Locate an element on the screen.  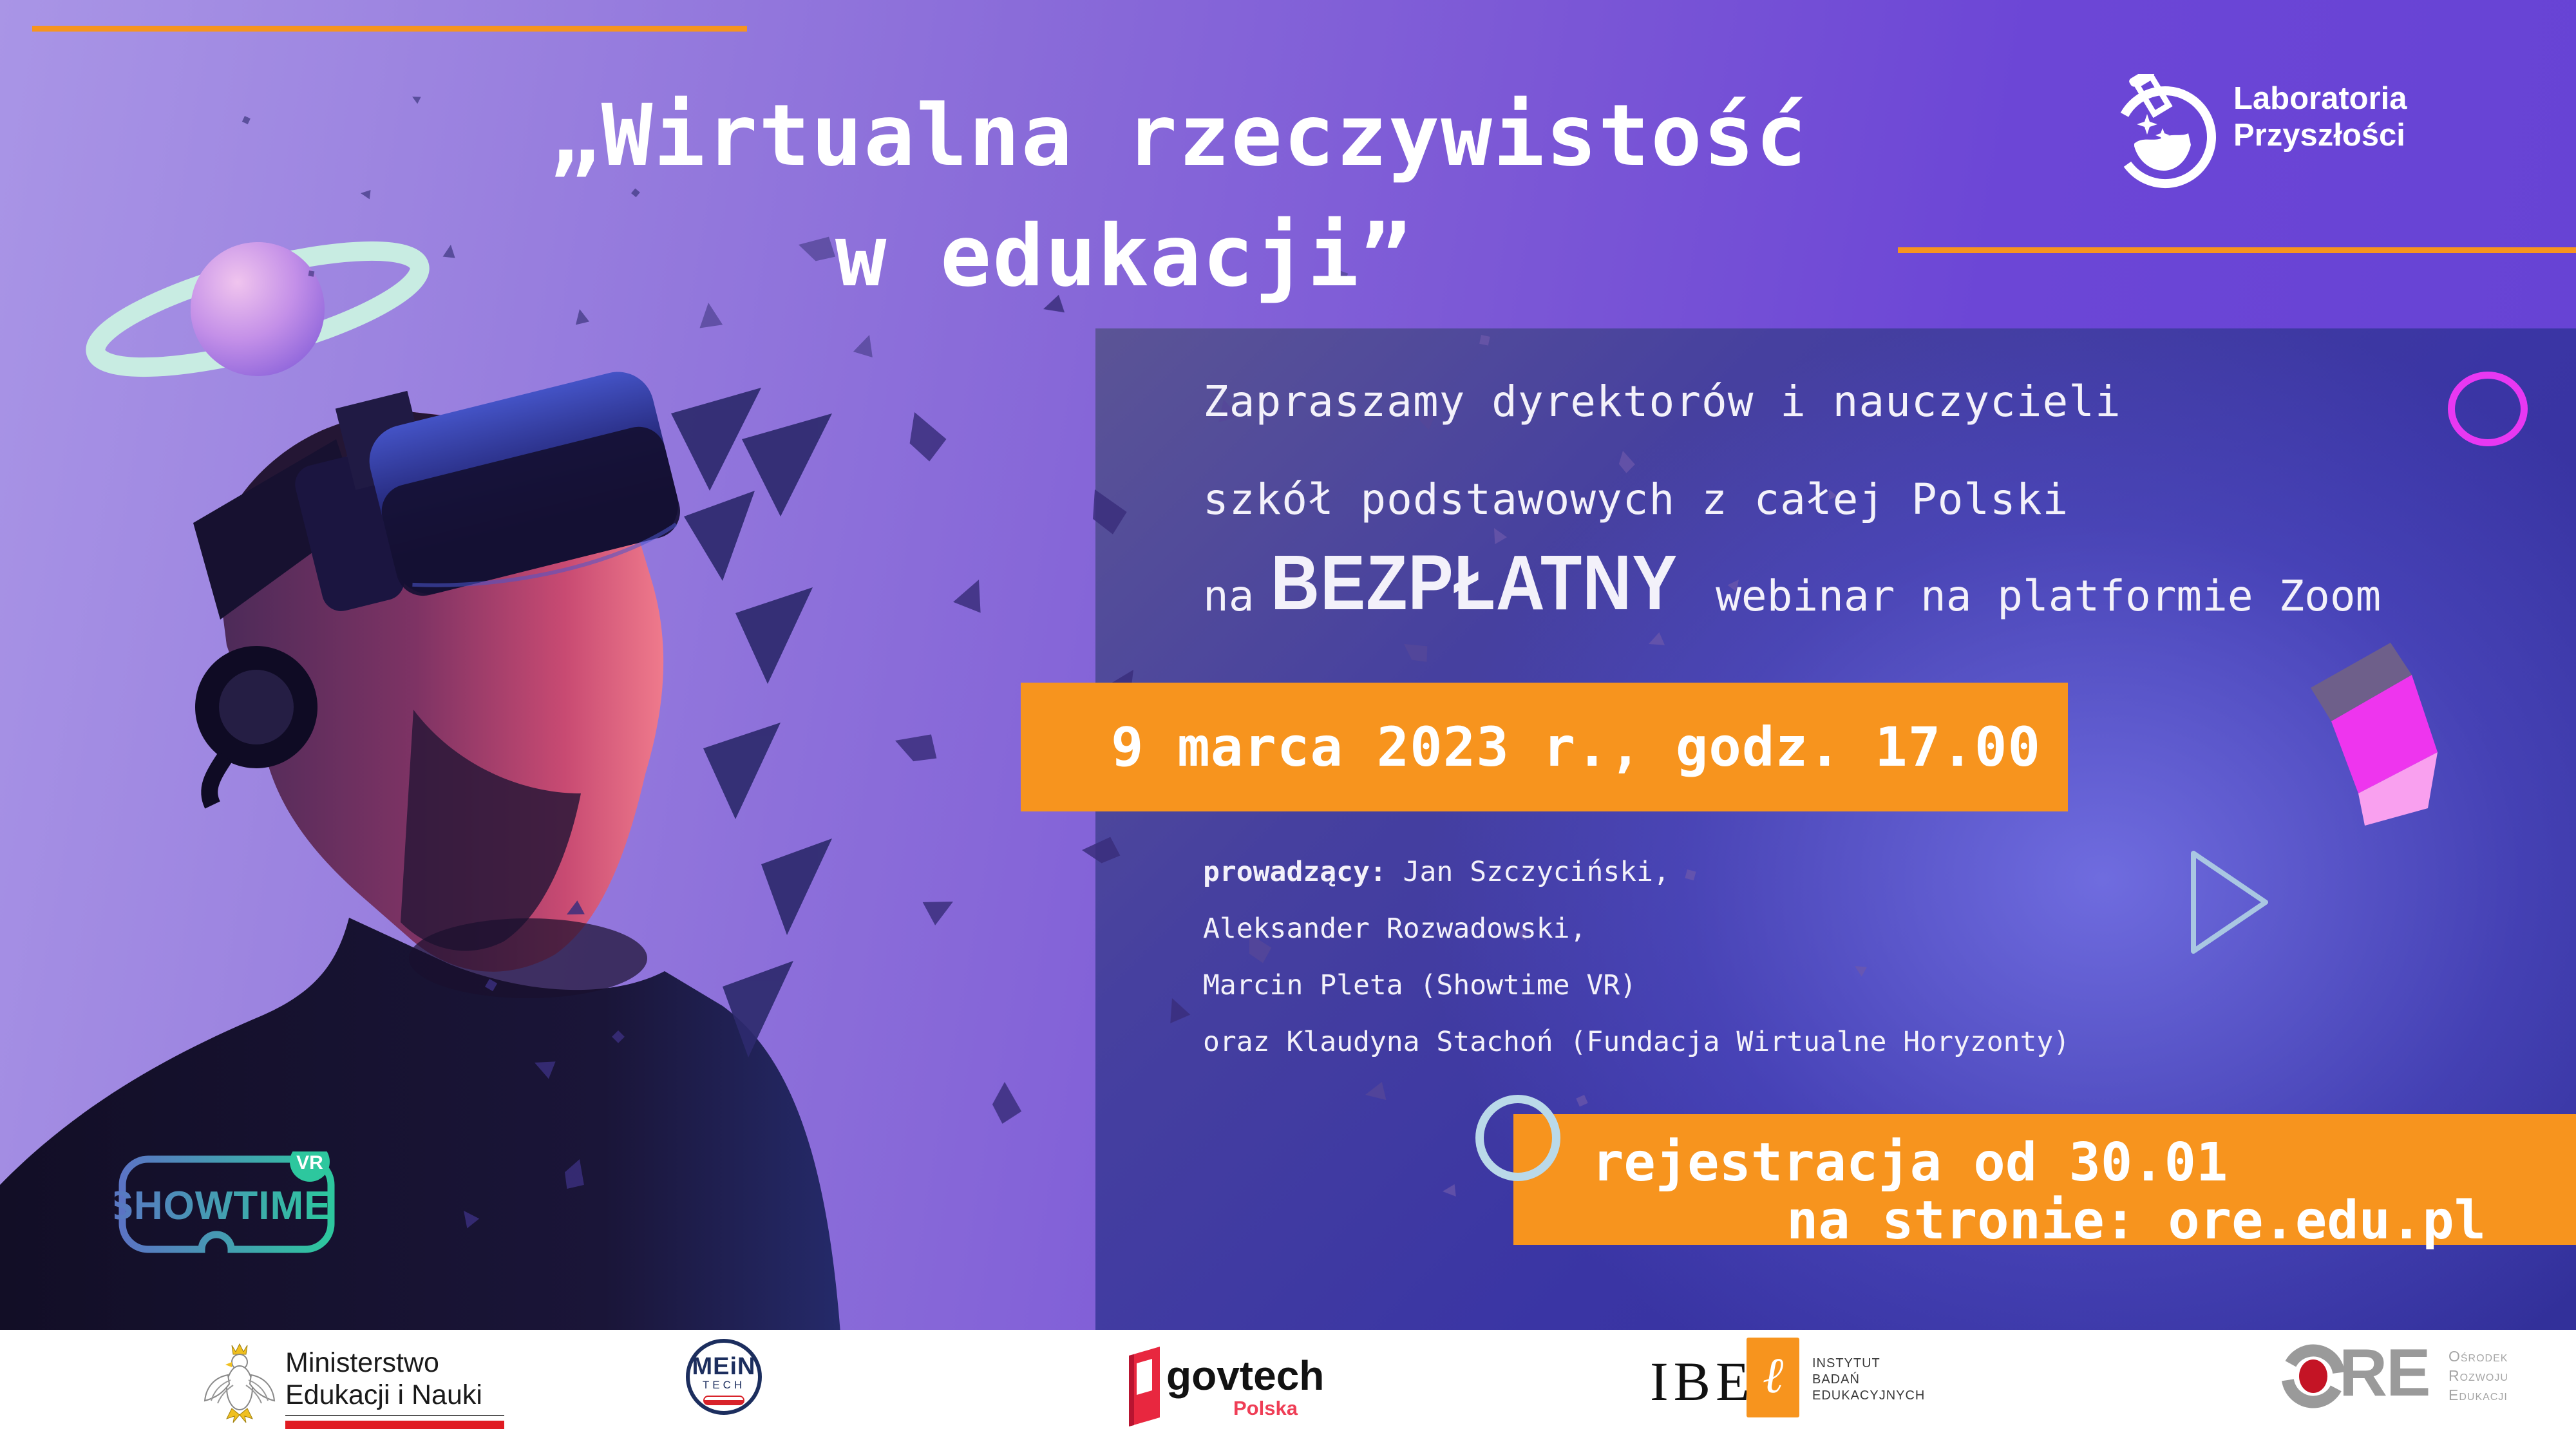
presenter-line1: prowadzący: Jan Szczyciński, is located at coordinates (1636, 872).